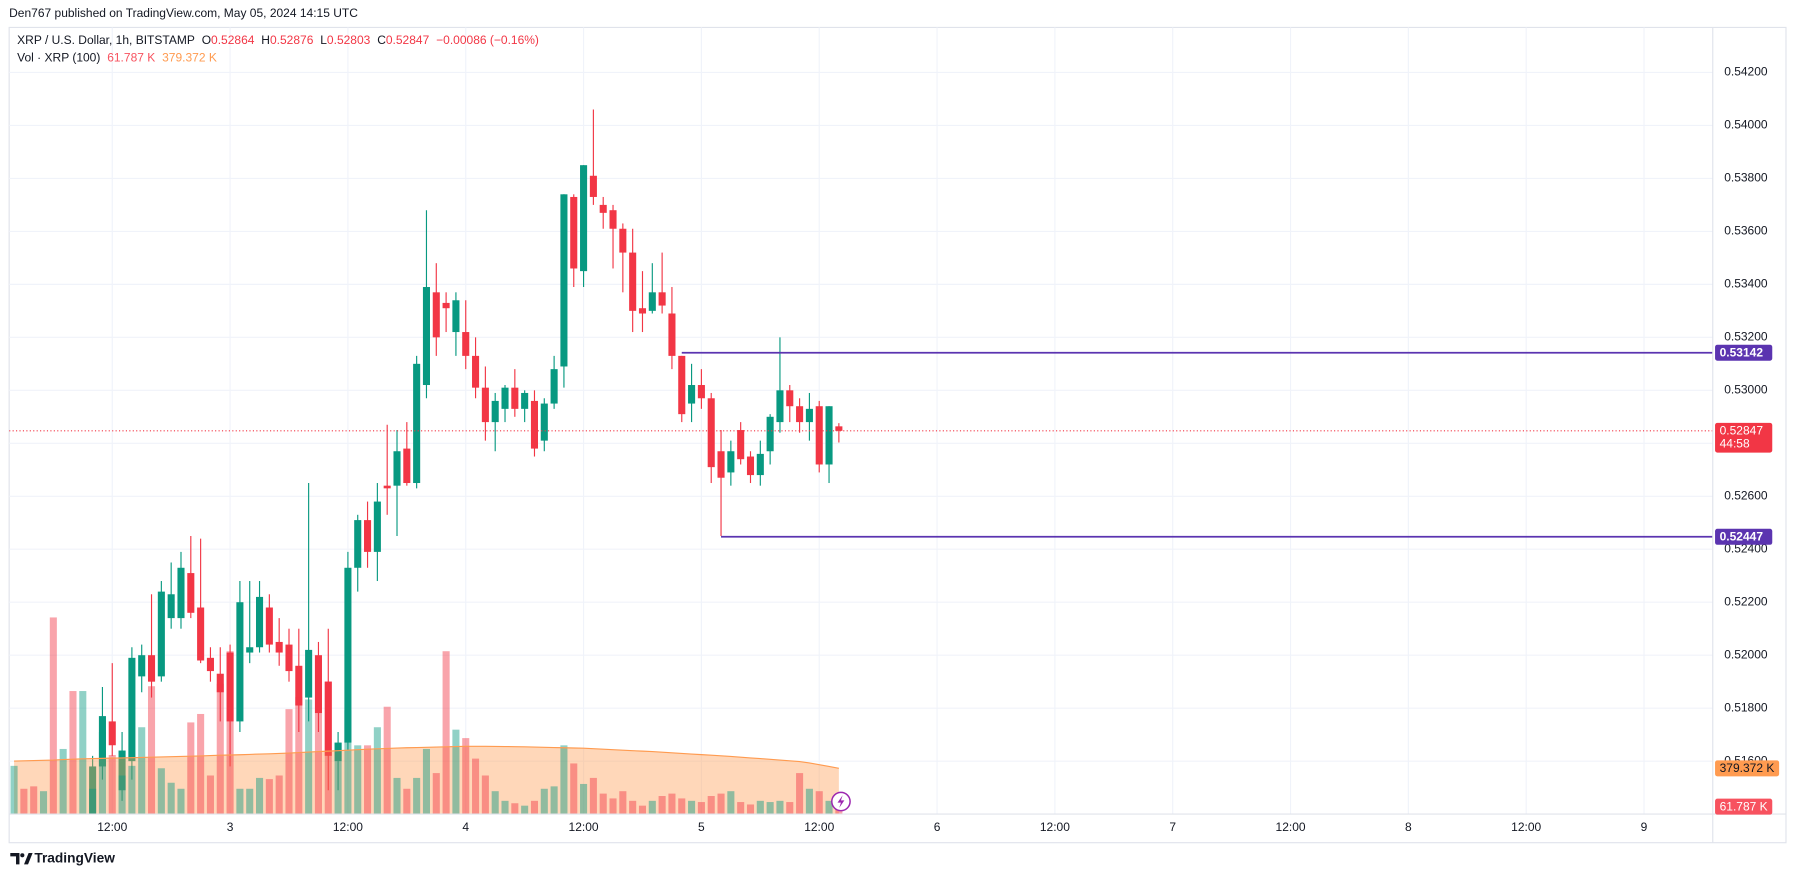 This screenshot has height=877, width=1794. Describe the element at coordinates (841, 801) in the screenshot. I see `lightning-icon` at that location.